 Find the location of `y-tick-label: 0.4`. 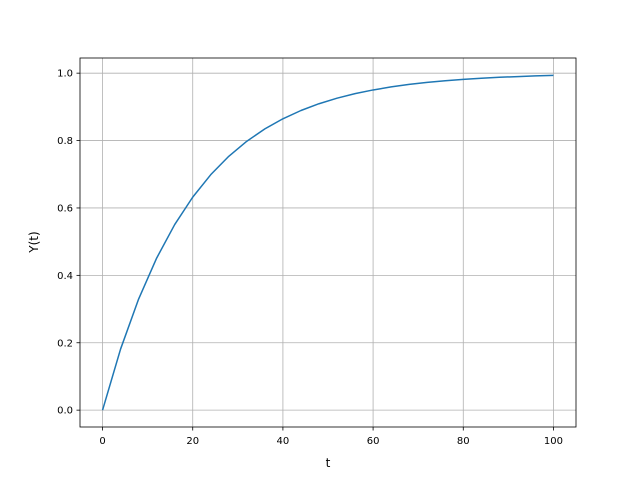

y-tick-label: 0.4 is located at coordinates (65, 276).